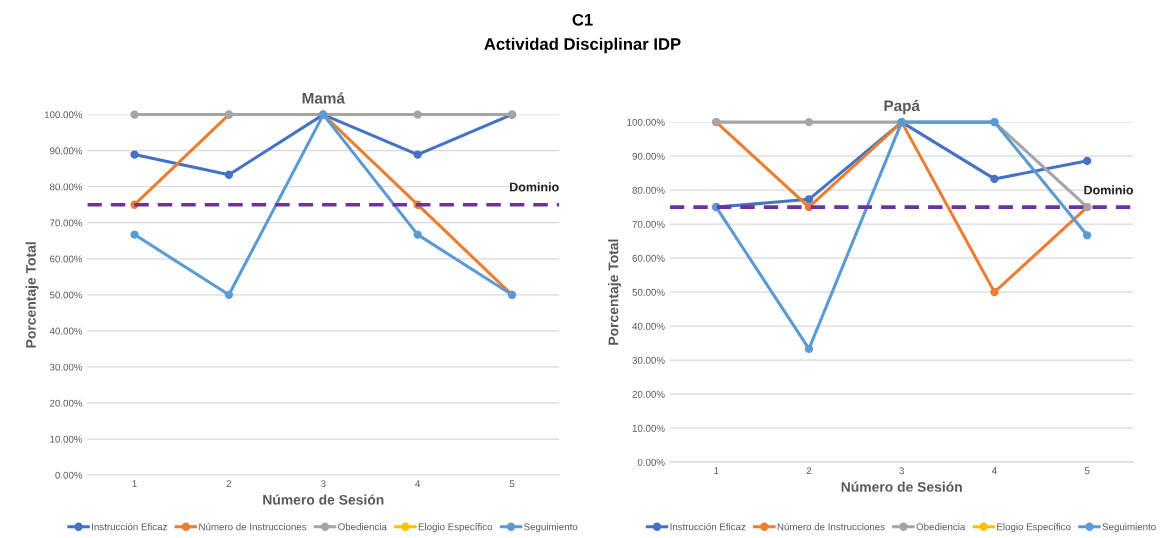 The width and height of the screenshot is (1165, 538). I want to click on text: Actividad Disciplinar IDP, so click(582, 45).